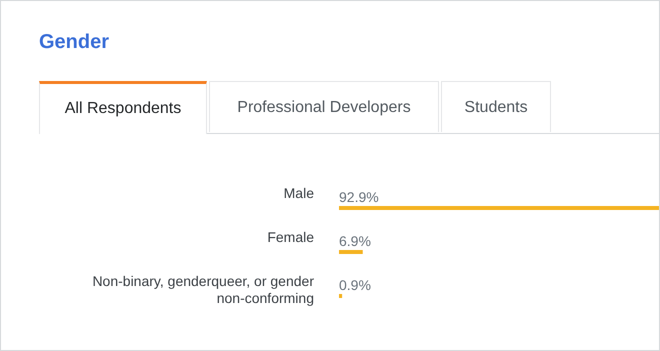  I want to click on text: All Respondents, so click(123, 107).